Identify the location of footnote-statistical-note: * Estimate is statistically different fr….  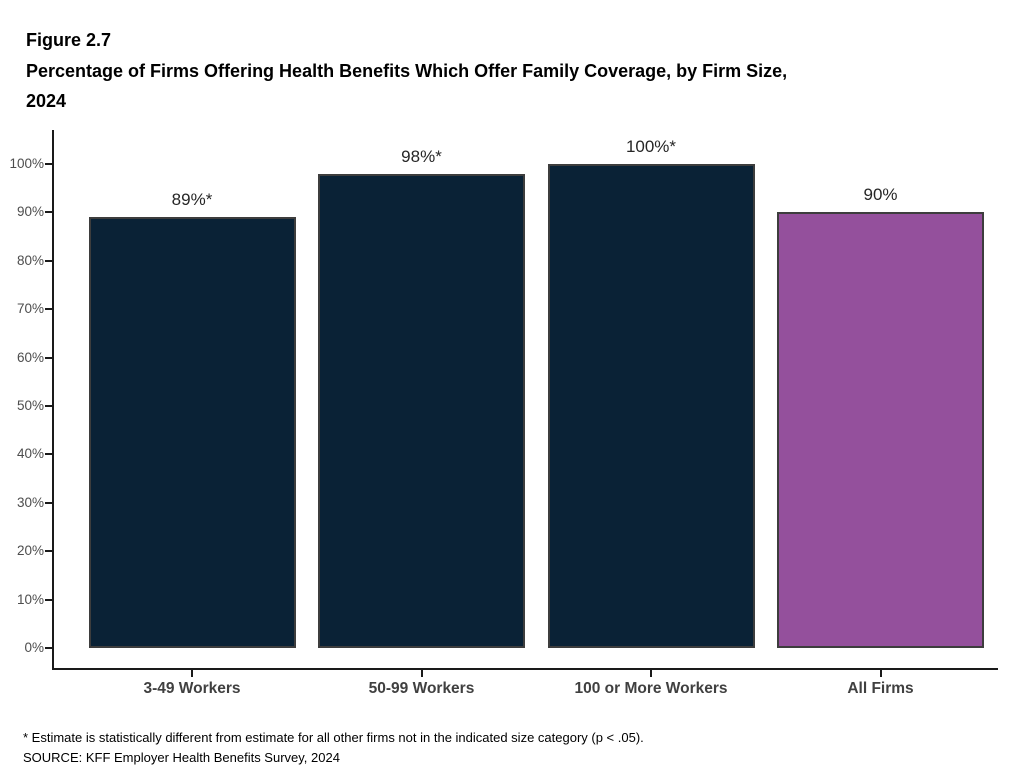
(333, 737).